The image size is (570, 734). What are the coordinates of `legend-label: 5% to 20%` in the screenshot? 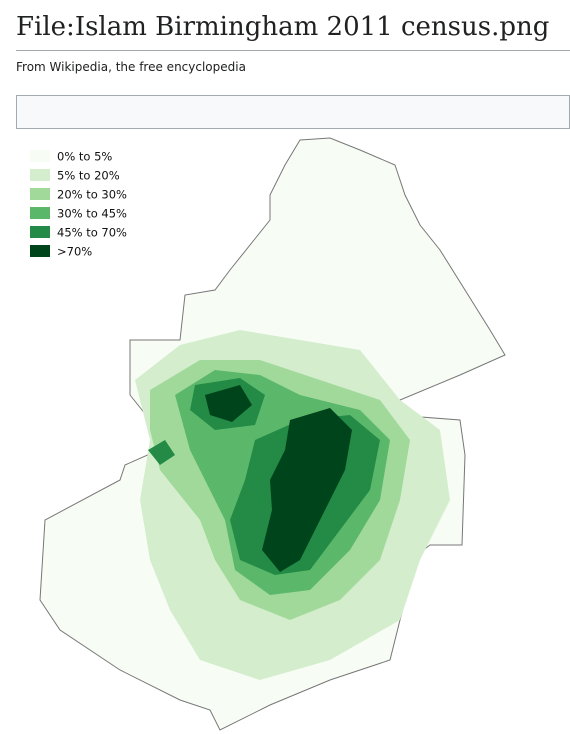 It's located at (88, 176).